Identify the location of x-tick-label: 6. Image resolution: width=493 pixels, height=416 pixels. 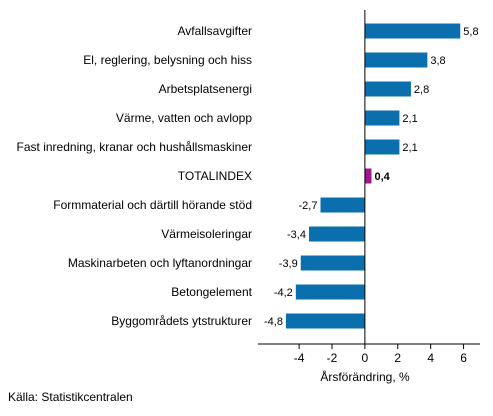
(463, 358).